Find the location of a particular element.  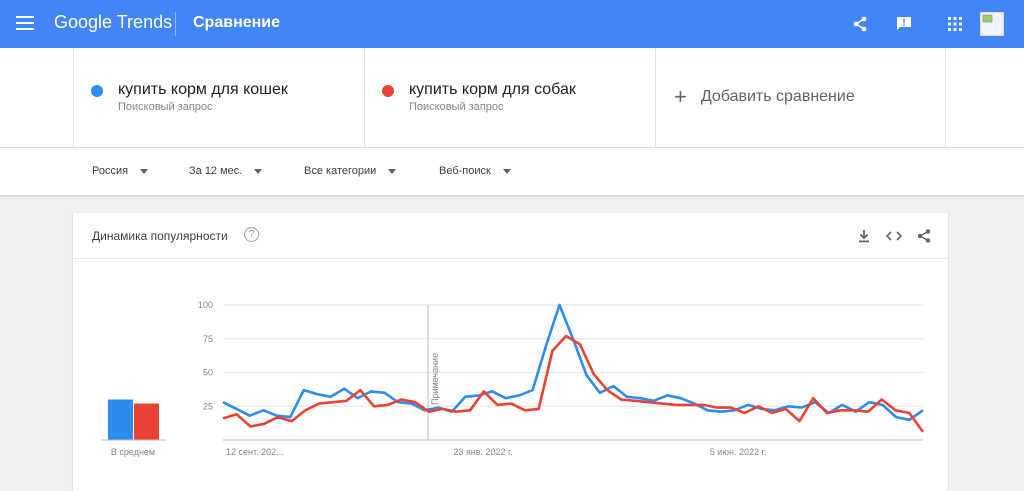

annotation-label: Примечание is located at coordinates (435, 379).